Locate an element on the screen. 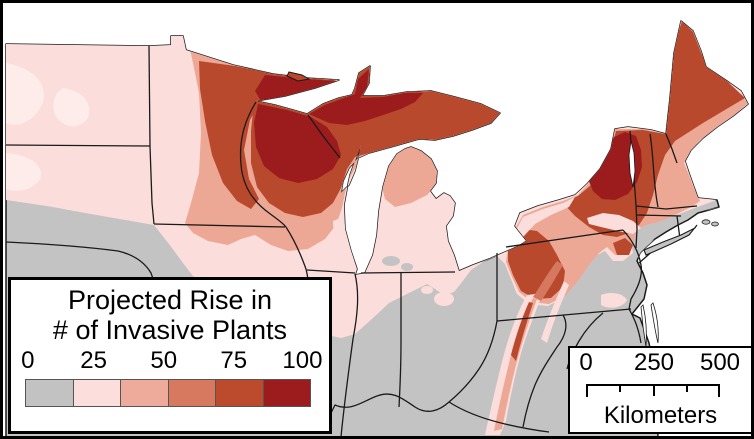  legend-color-ramp is located at coordinates (168, 393).